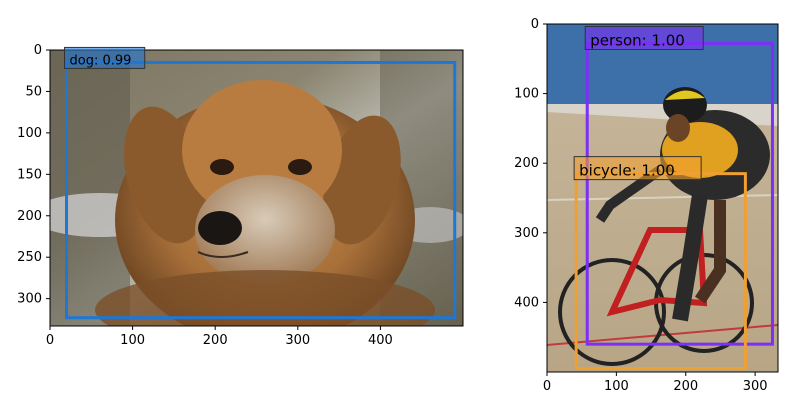  Describe the element at coordinates (29, 257) in the screenshot. I see `y-tick-label: 250` at that location.